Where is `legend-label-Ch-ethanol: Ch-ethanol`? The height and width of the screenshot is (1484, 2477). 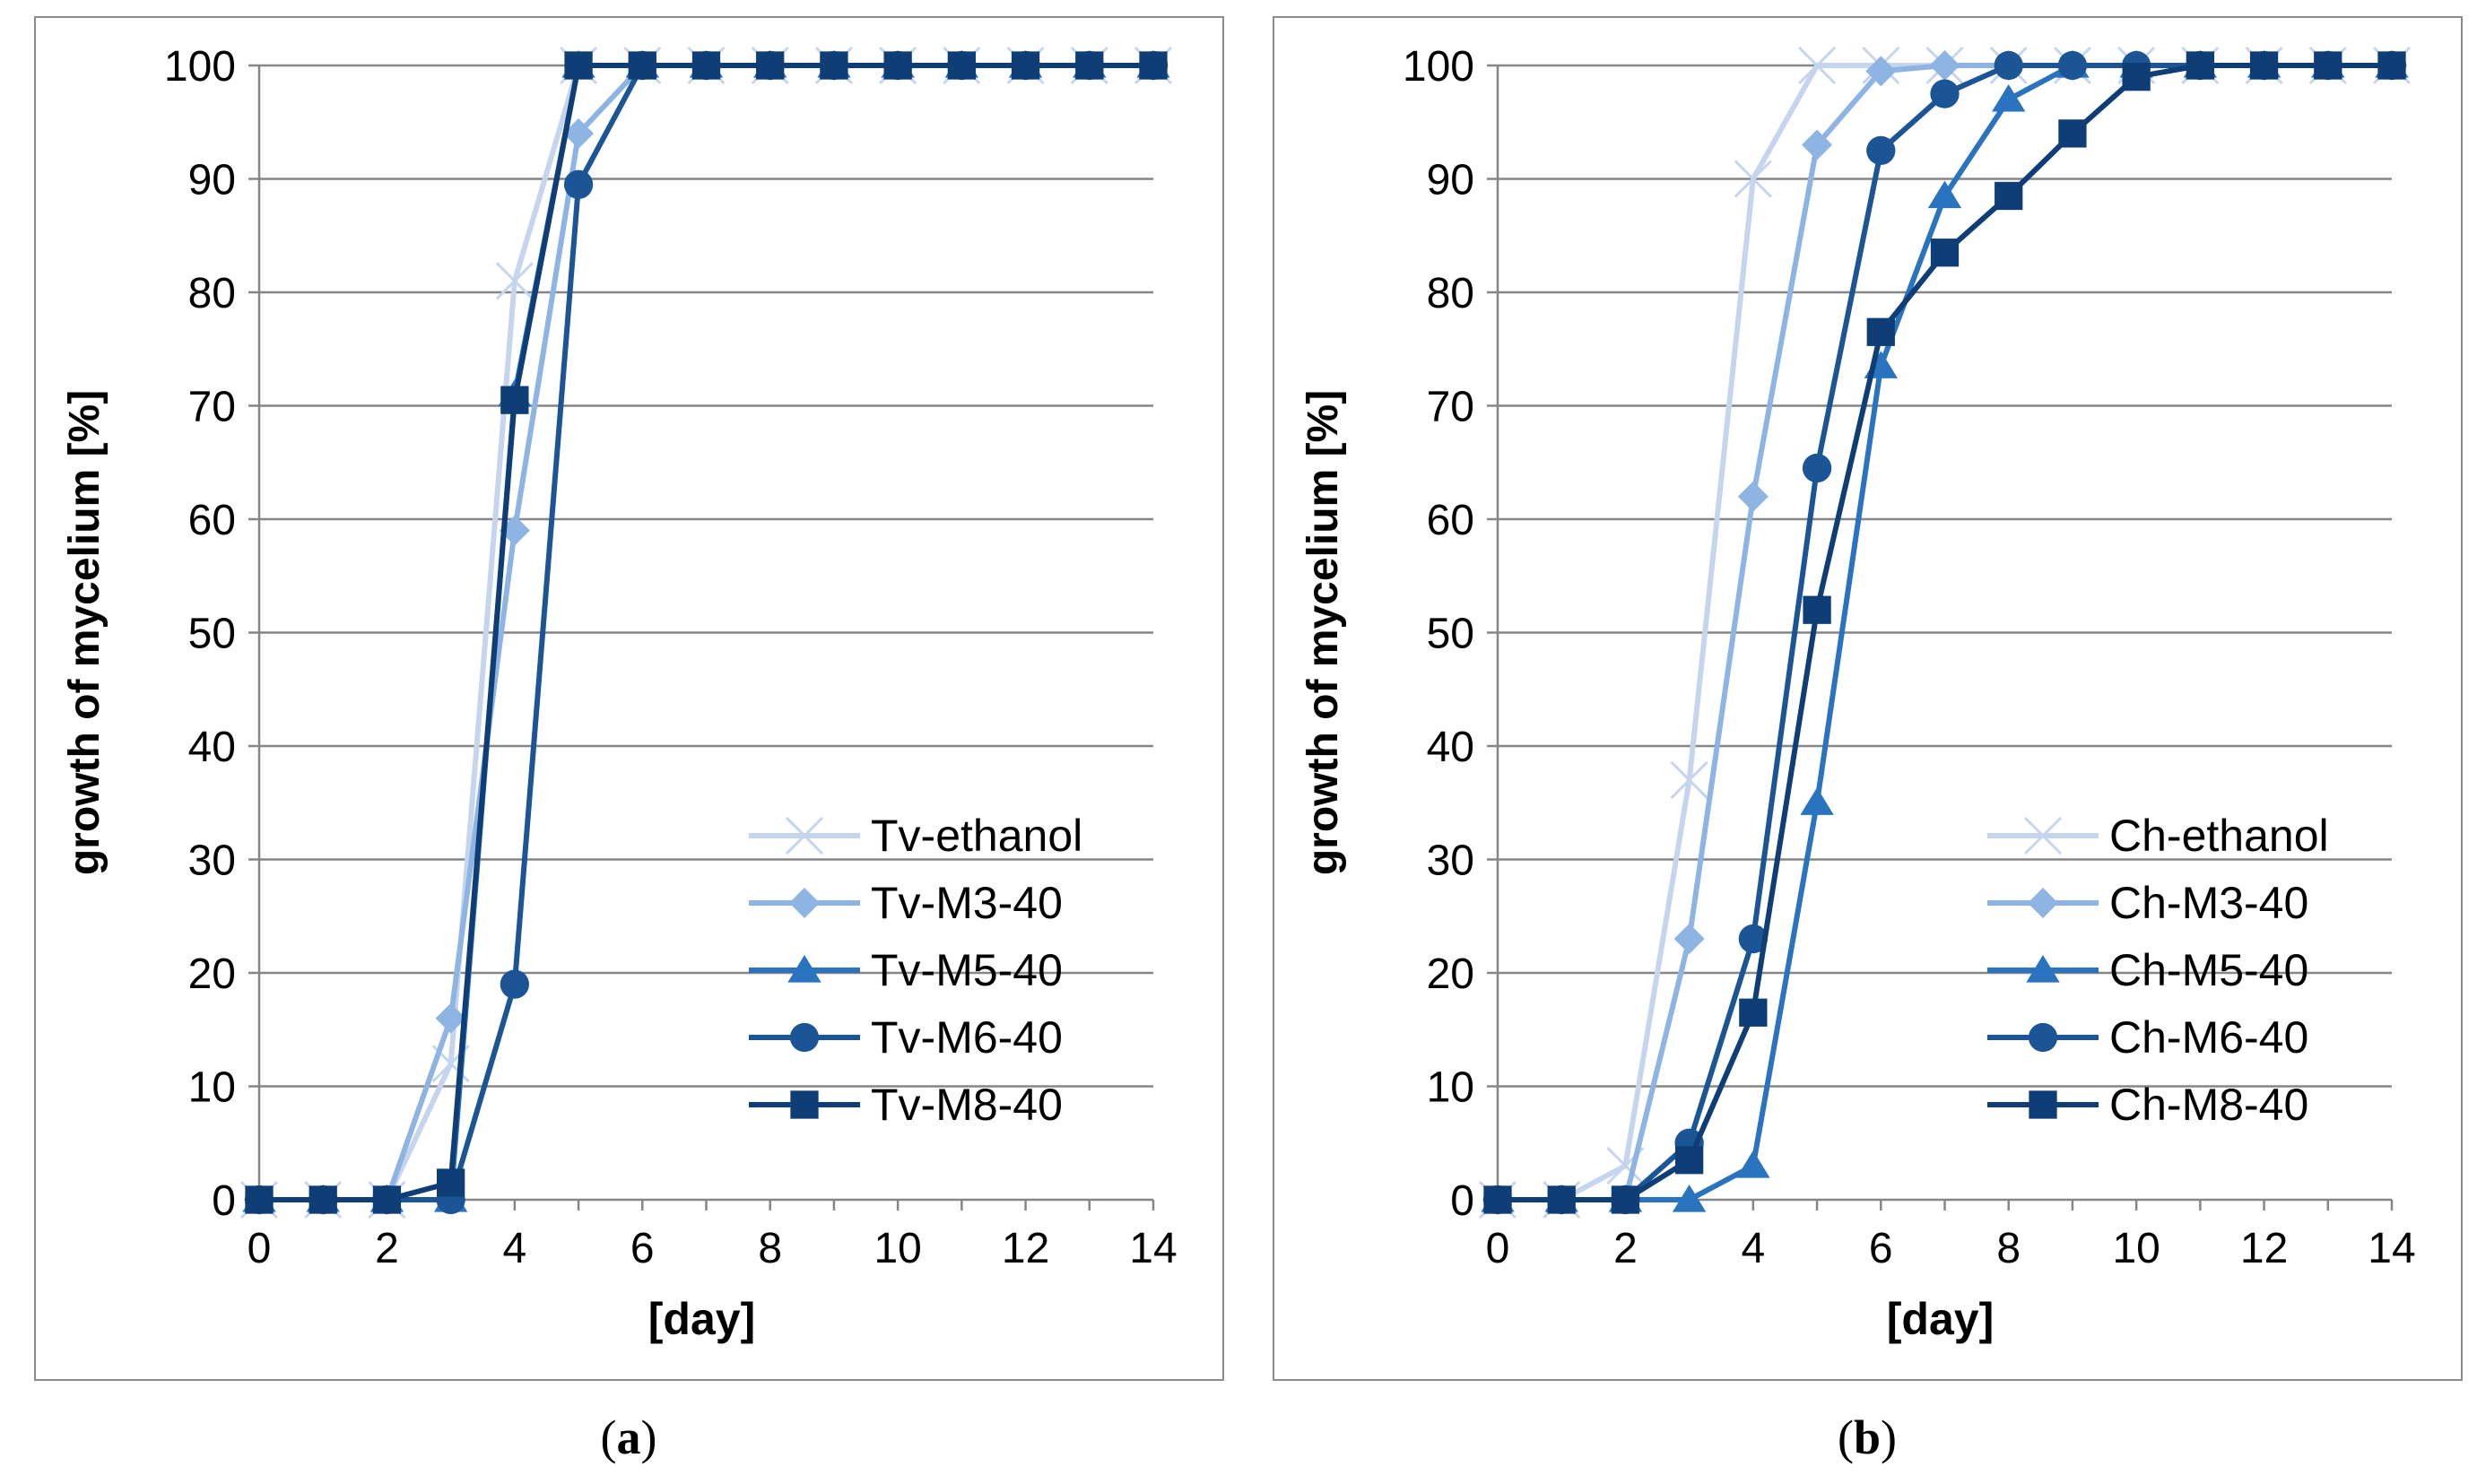 legend-label-Ch-ethanol: Ch-ethanol is located at coordinates (2219, 836).